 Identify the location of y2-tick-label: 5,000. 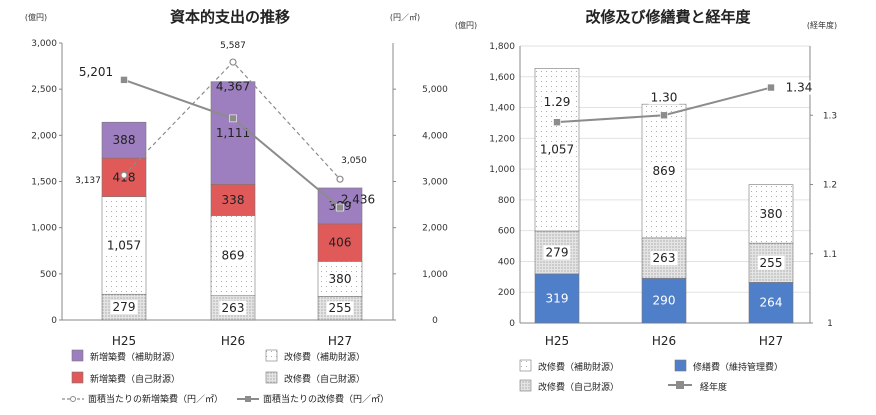
(435, 90).